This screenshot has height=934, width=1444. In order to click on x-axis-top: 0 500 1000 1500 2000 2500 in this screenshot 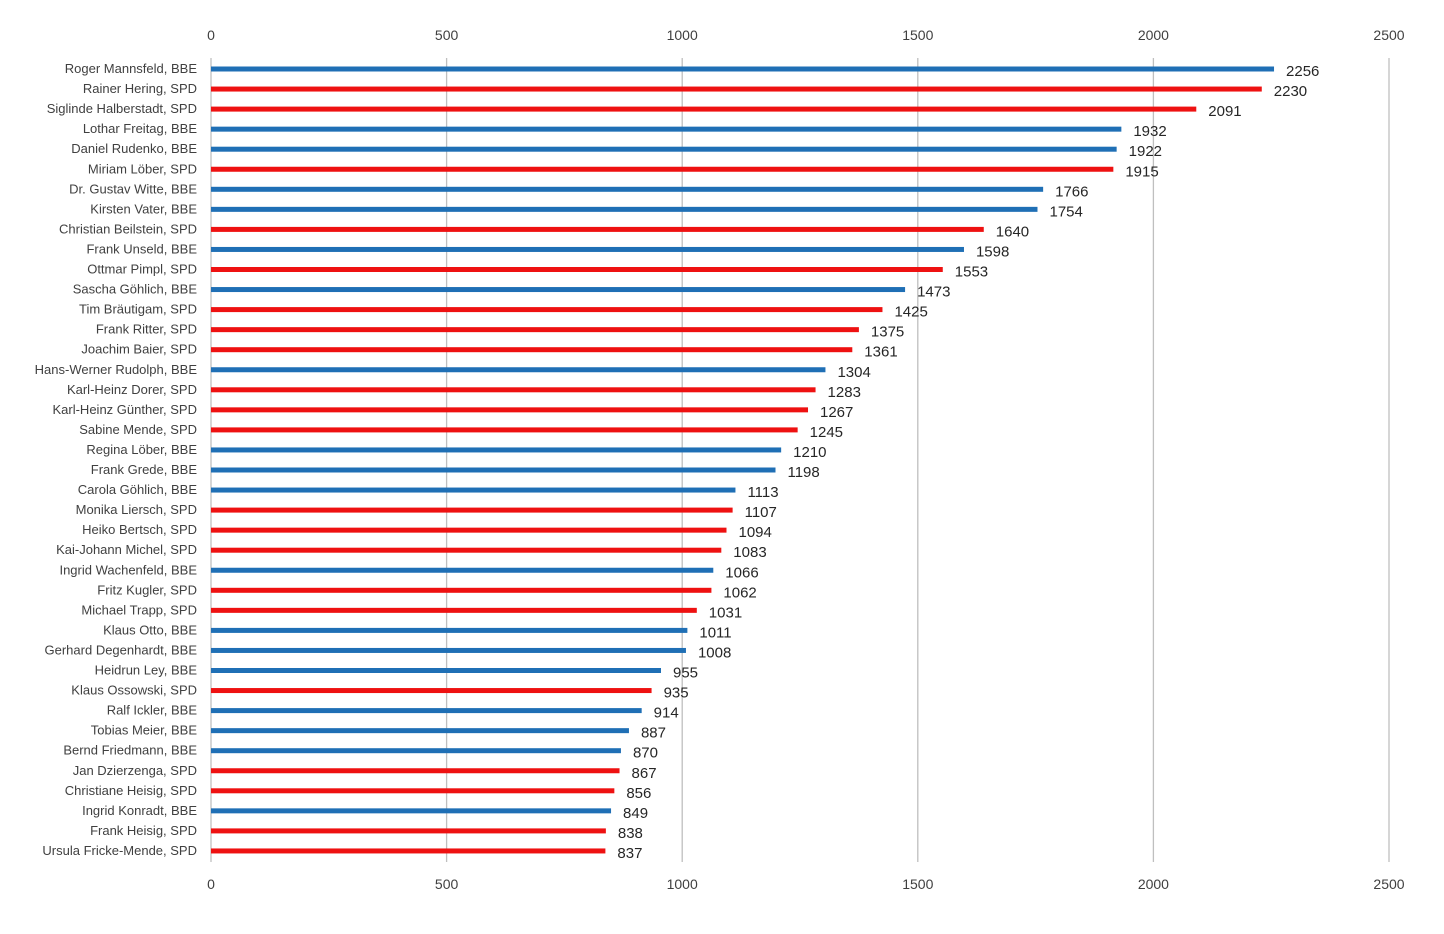, I will do `click(806, 35)`.